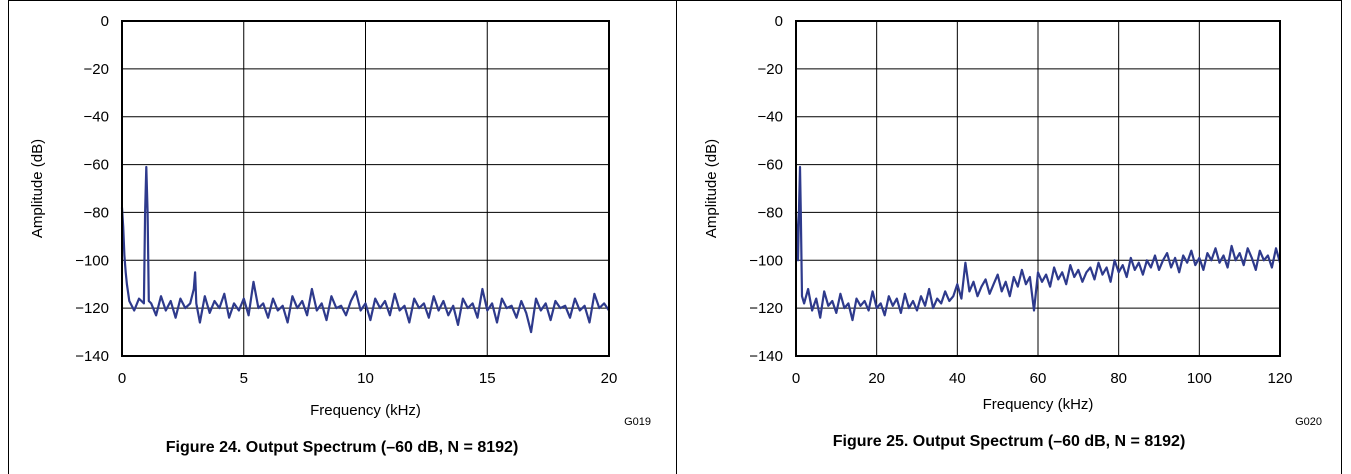 This screenshot has width=1351, height=474. What do you see at coordinates (957, 378) in the screenshot?
I see `x-tick-label: 40` at bounding box center [957, 378].